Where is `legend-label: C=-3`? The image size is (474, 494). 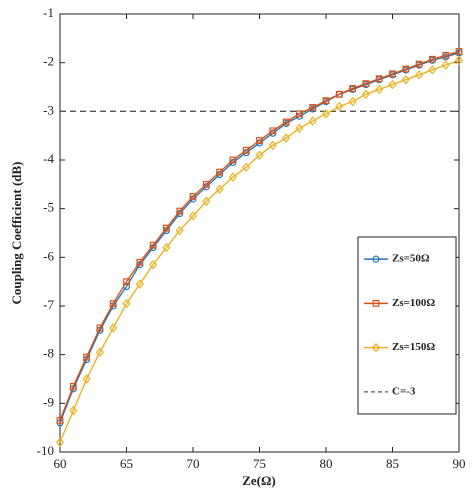
legend-label: C=-3 is located at coordinates (404, 391).